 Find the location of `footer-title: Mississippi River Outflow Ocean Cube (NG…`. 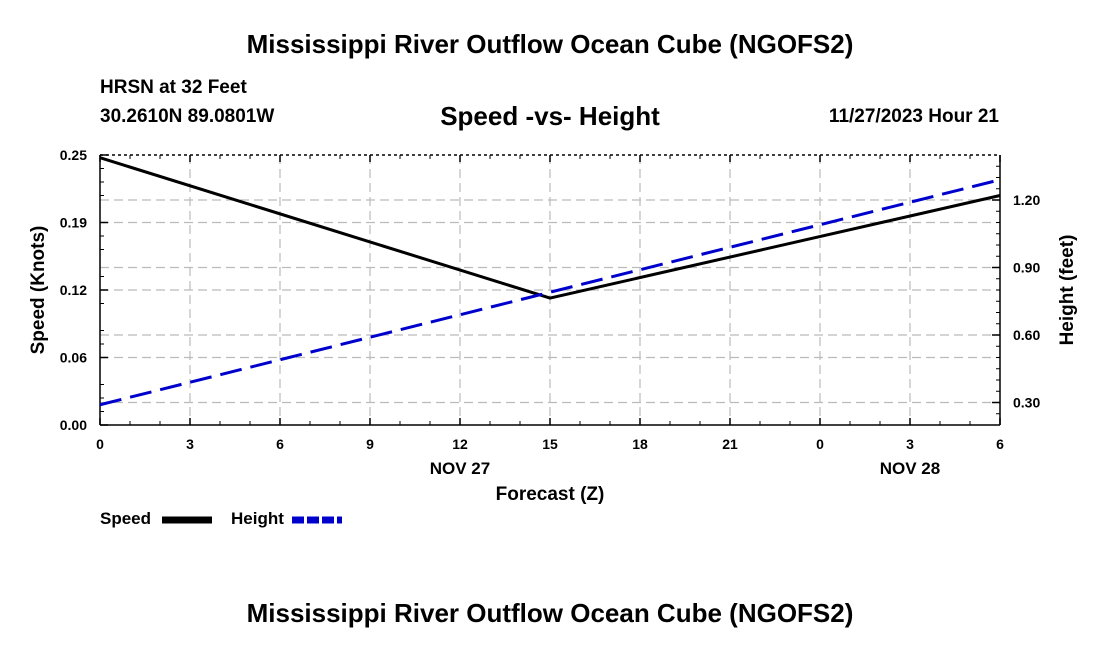

footer-title: Mississippi River Outflow Ocean Cube (NG… is located at coordinates (550, 613).